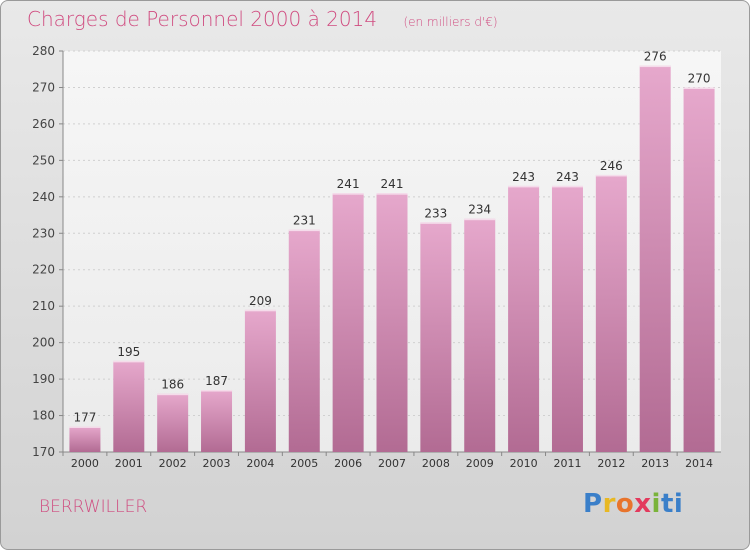  Describe the element at coordinates (593, 504) in the screenshot. I see `logo-letter: P` at that location.